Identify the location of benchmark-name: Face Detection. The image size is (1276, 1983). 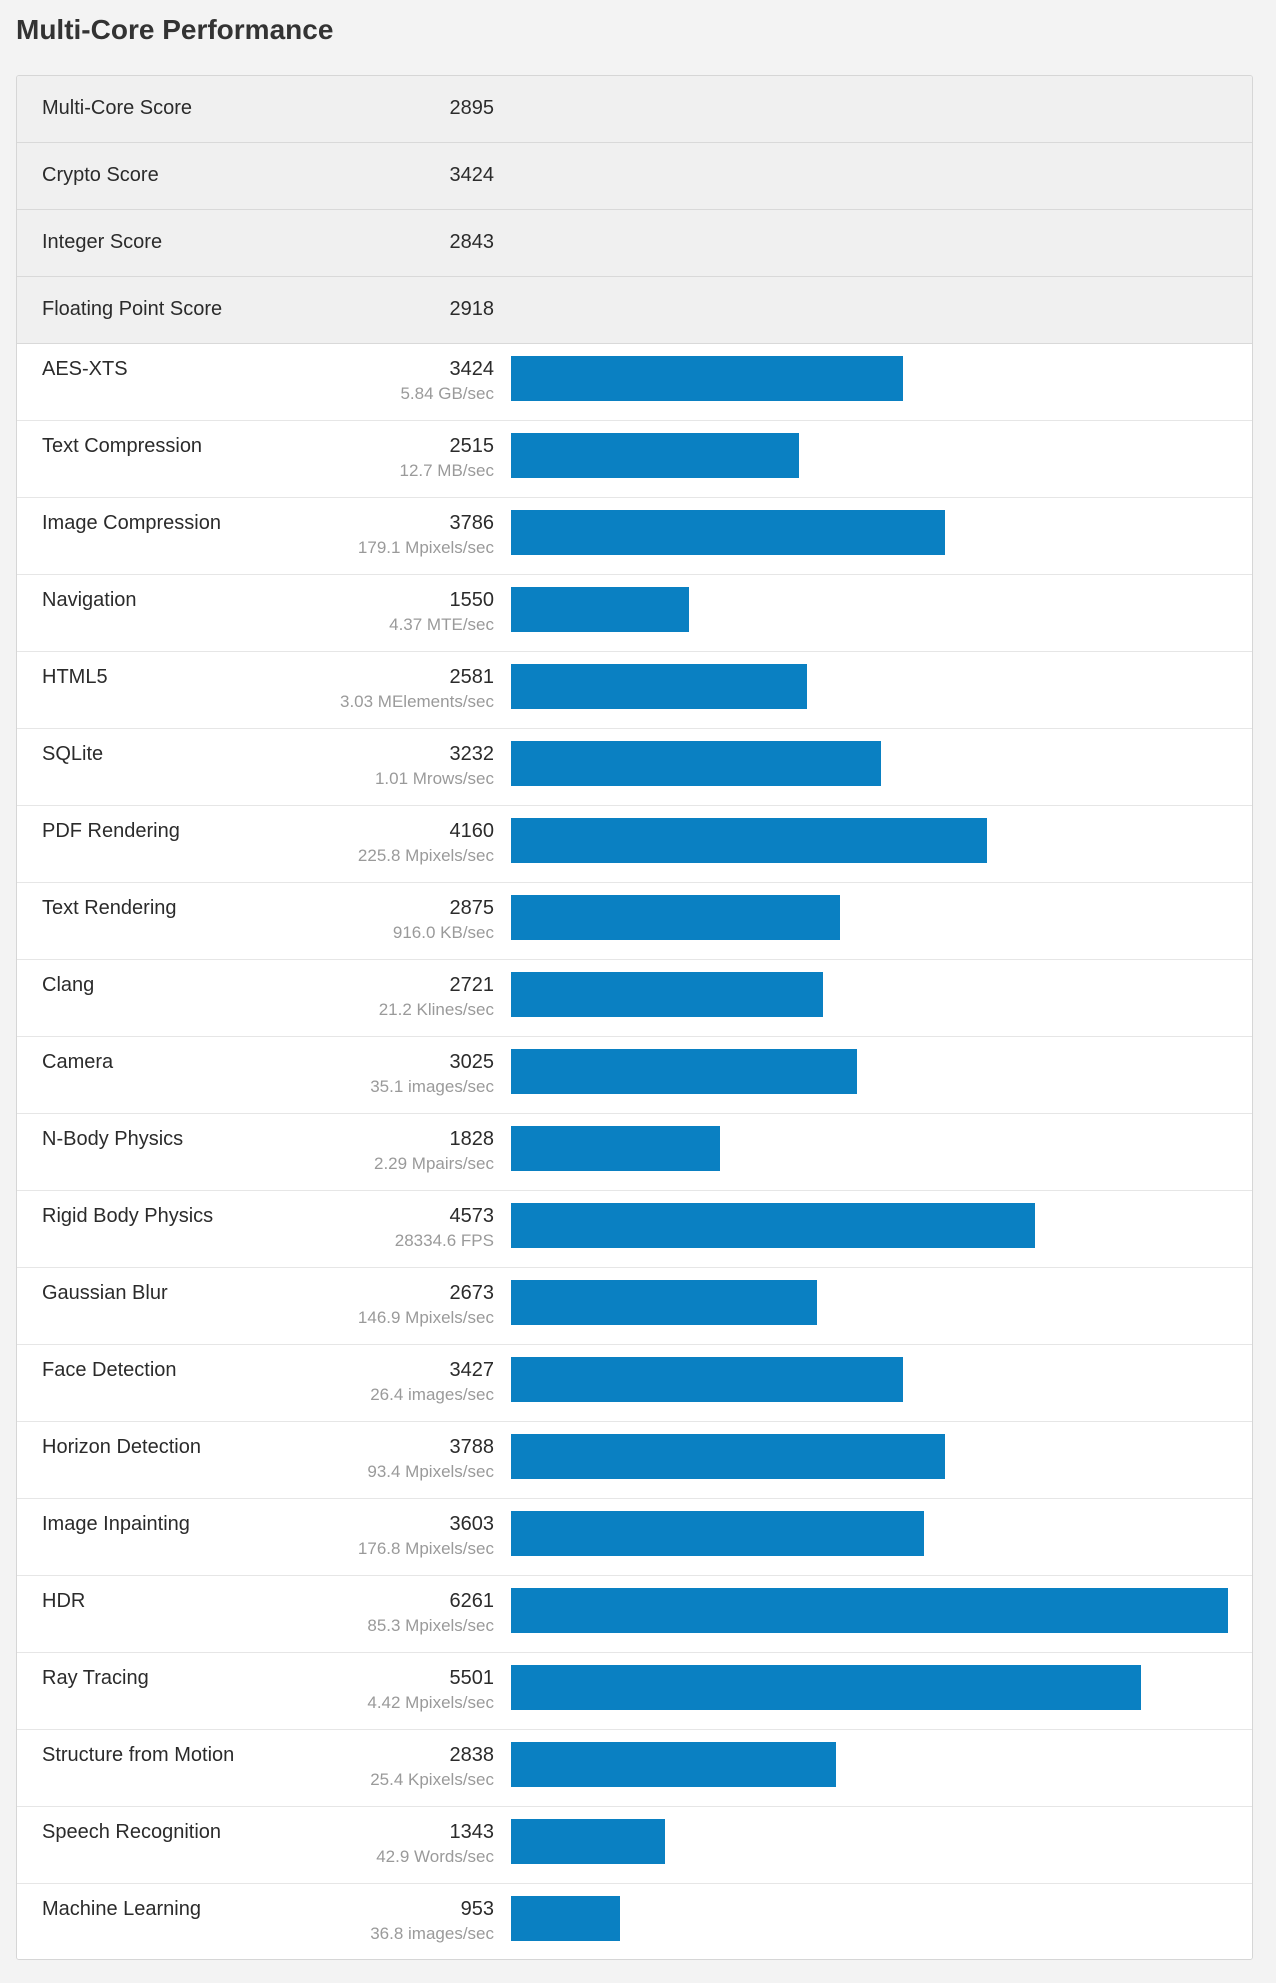
(109, 1370).